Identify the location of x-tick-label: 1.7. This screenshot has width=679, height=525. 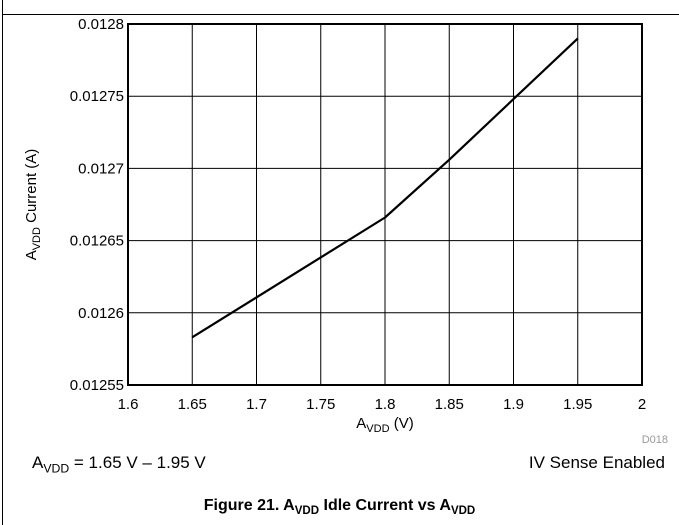
(256, 404).